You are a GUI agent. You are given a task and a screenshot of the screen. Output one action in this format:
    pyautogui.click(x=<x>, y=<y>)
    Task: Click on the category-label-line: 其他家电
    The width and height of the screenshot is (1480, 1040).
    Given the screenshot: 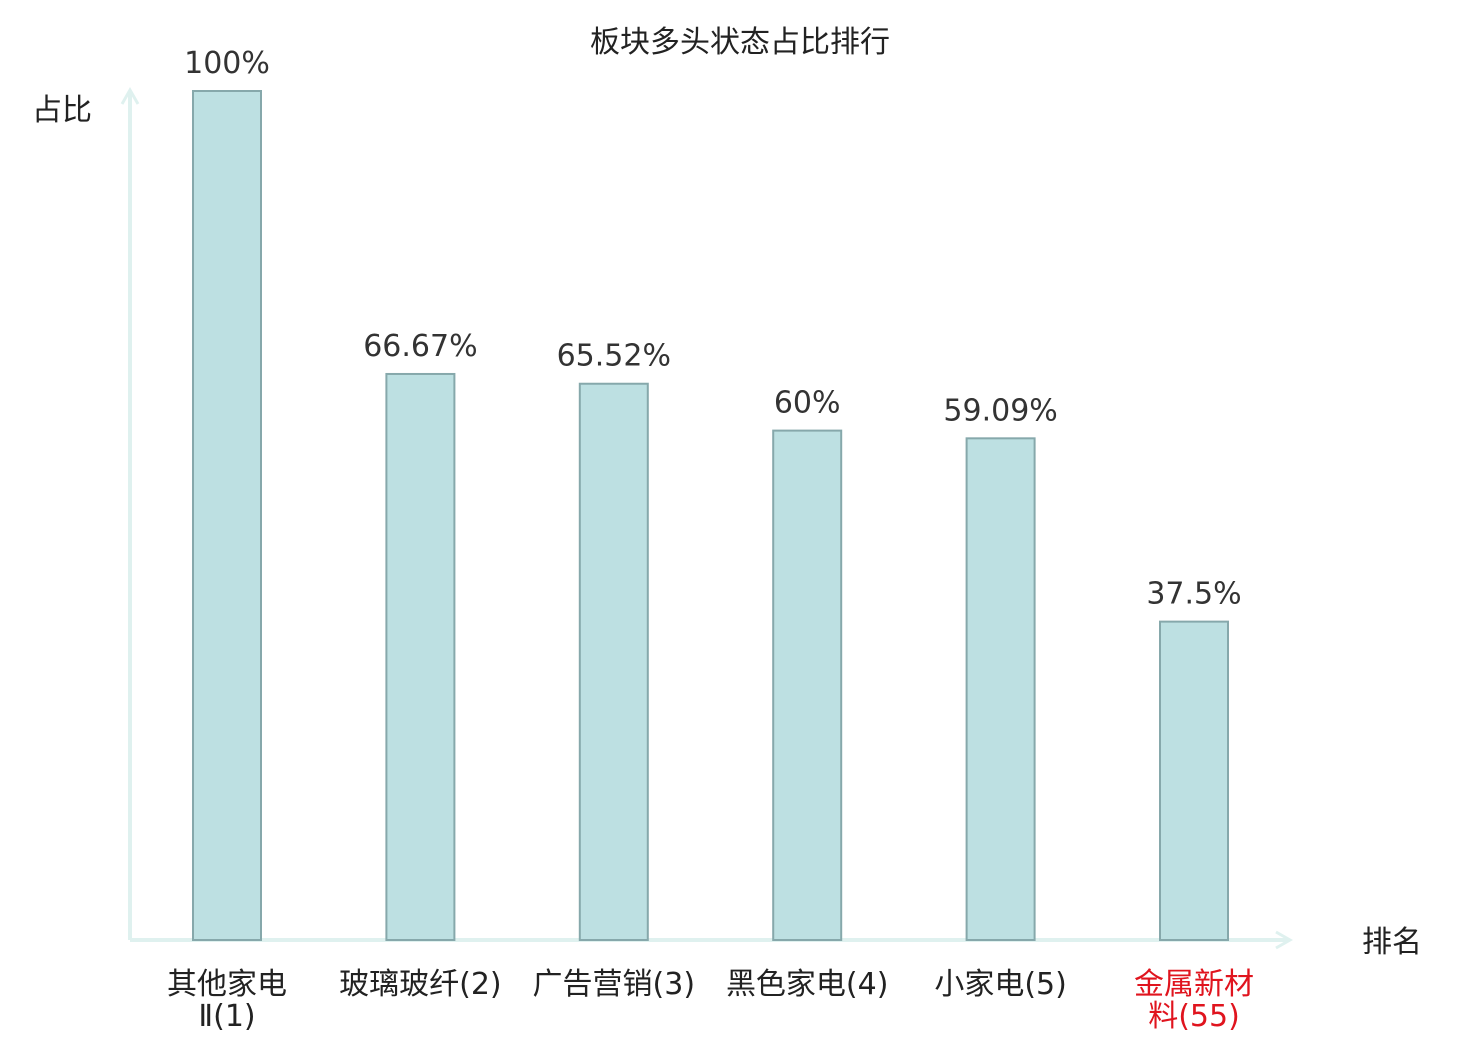 What is the action you would take?
    pyautogui.click(x=227, y=984)
    